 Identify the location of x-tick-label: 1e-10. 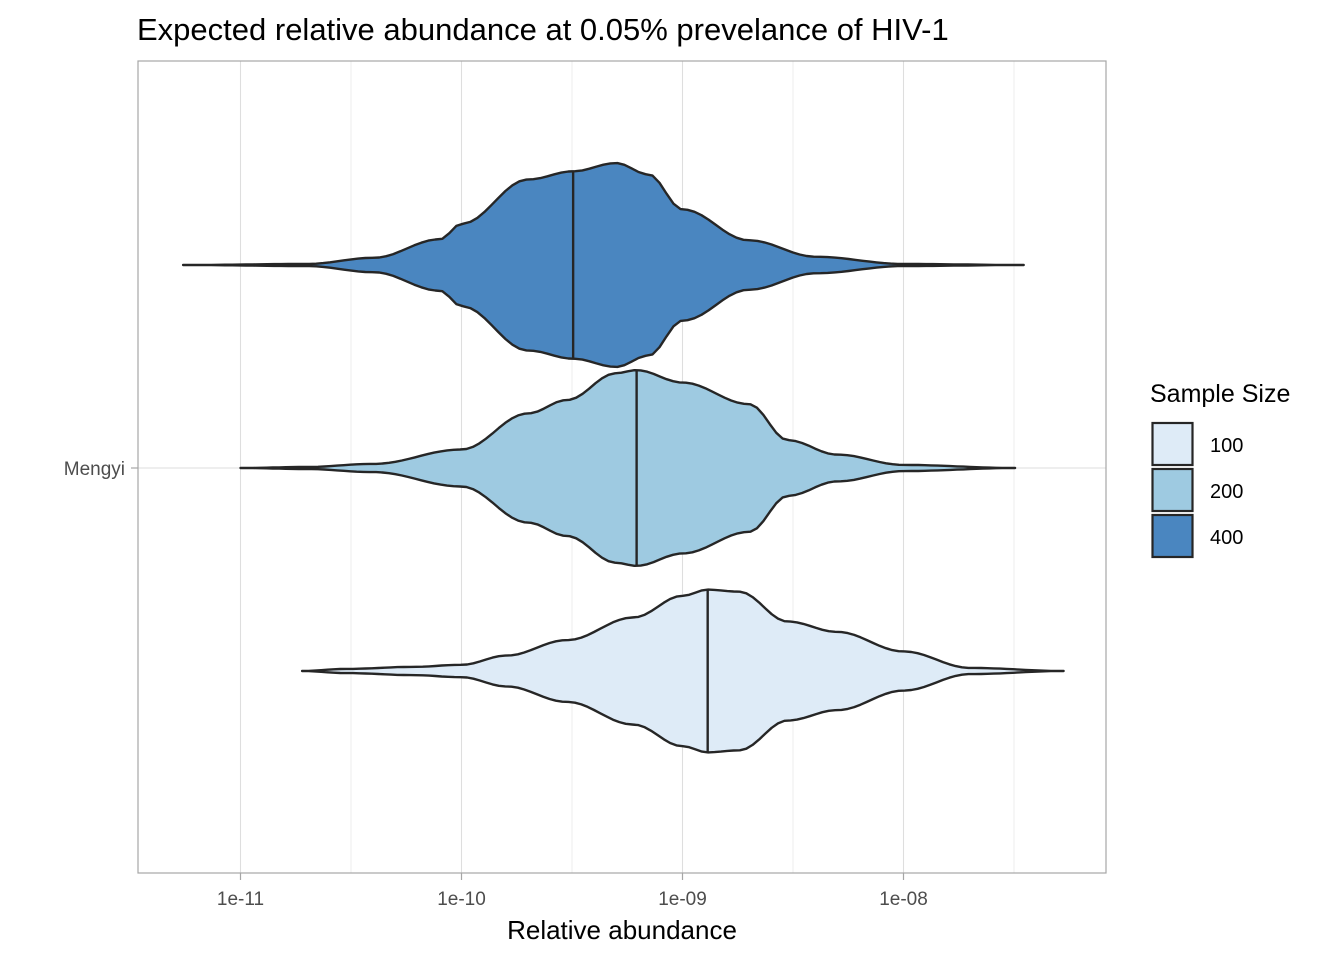
(461, 899).